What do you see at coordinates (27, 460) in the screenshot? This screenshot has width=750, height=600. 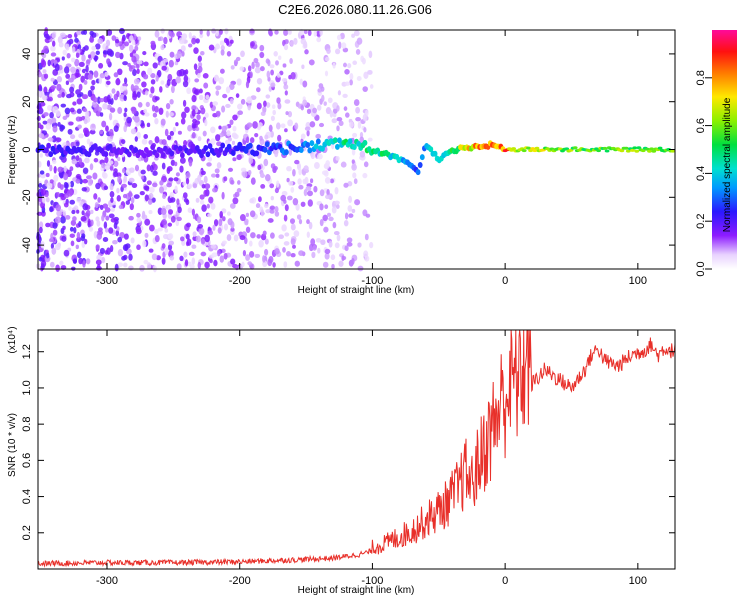 I see `y-tick-label: 0.6` at bounding box center [27, 460].